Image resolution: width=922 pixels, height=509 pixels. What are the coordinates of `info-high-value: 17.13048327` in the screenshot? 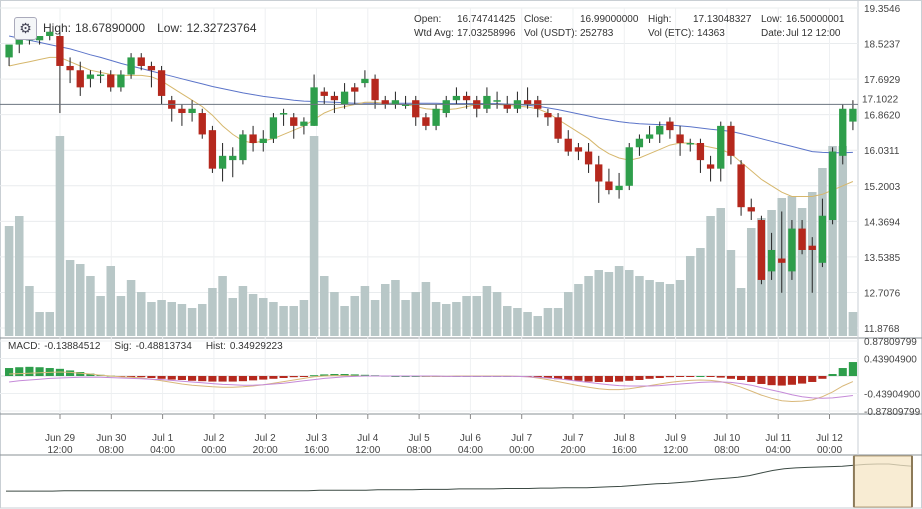 It's located at (722, 19).